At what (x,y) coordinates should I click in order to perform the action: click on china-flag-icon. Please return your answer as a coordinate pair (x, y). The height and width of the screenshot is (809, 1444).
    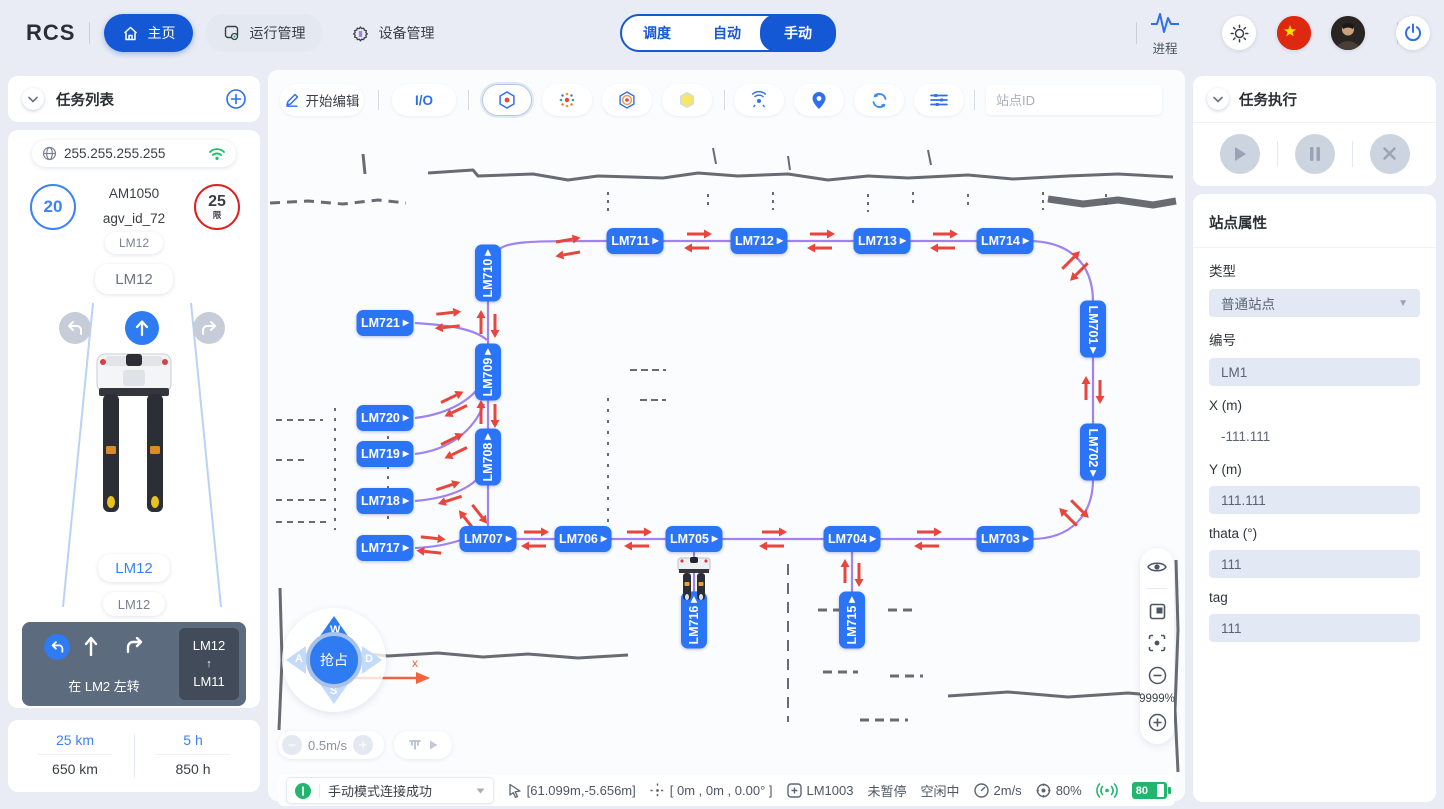
    Looking at the image, I should click on (1294, 33).